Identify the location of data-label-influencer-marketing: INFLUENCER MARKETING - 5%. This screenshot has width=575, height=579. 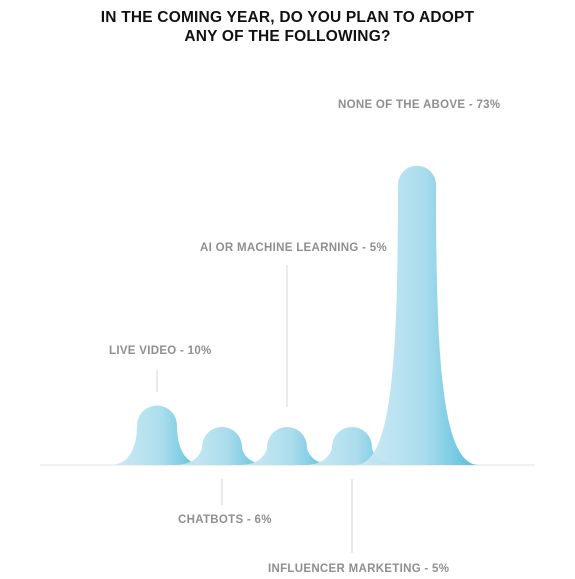
(358, 569).